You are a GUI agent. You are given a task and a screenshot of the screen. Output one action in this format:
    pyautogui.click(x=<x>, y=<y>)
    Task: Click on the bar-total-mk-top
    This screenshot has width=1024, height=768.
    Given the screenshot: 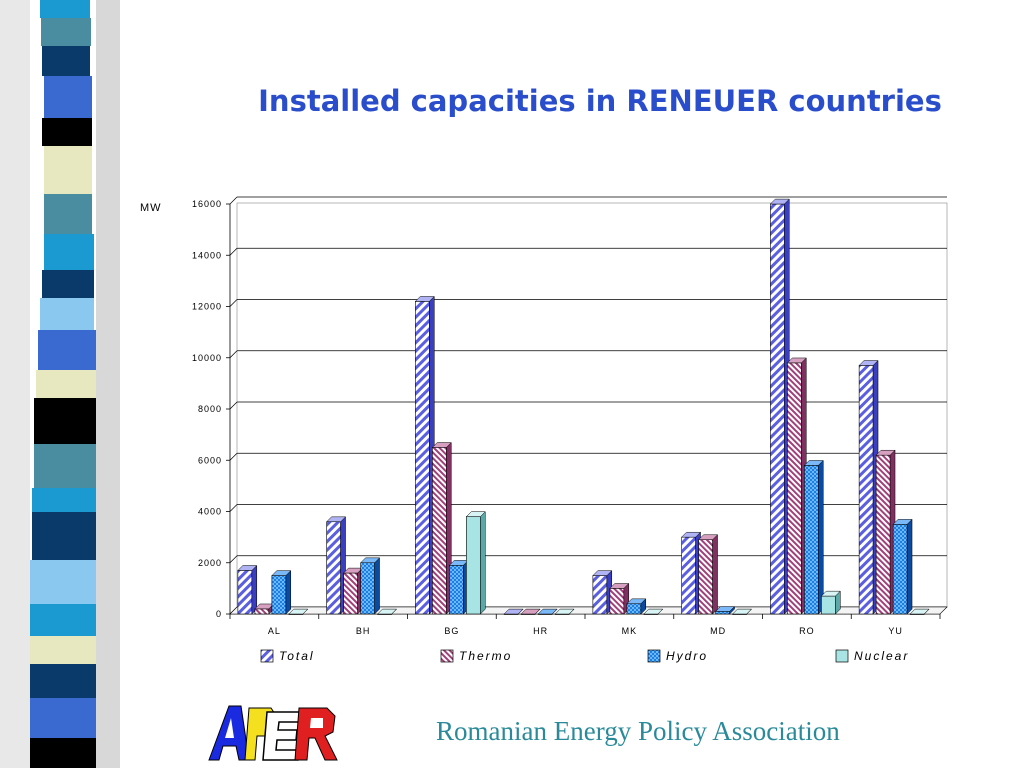 What is the action you would take?
    pyautogui.click(x=602, y=573)
    